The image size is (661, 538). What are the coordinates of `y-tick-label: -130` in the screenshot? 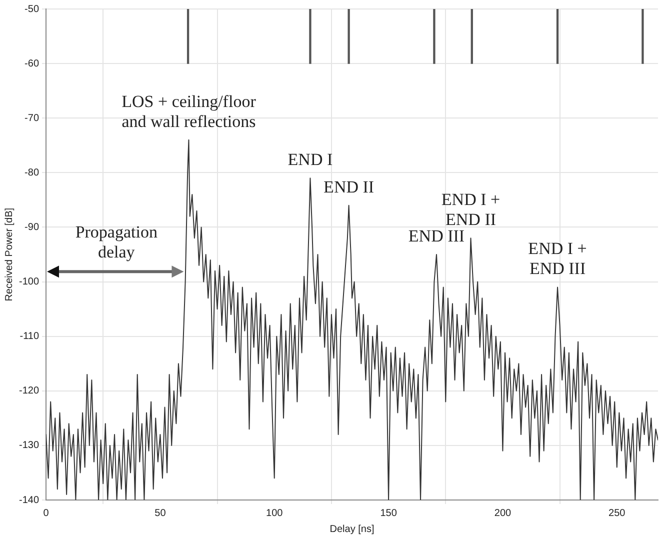 It's located at (29, 446).